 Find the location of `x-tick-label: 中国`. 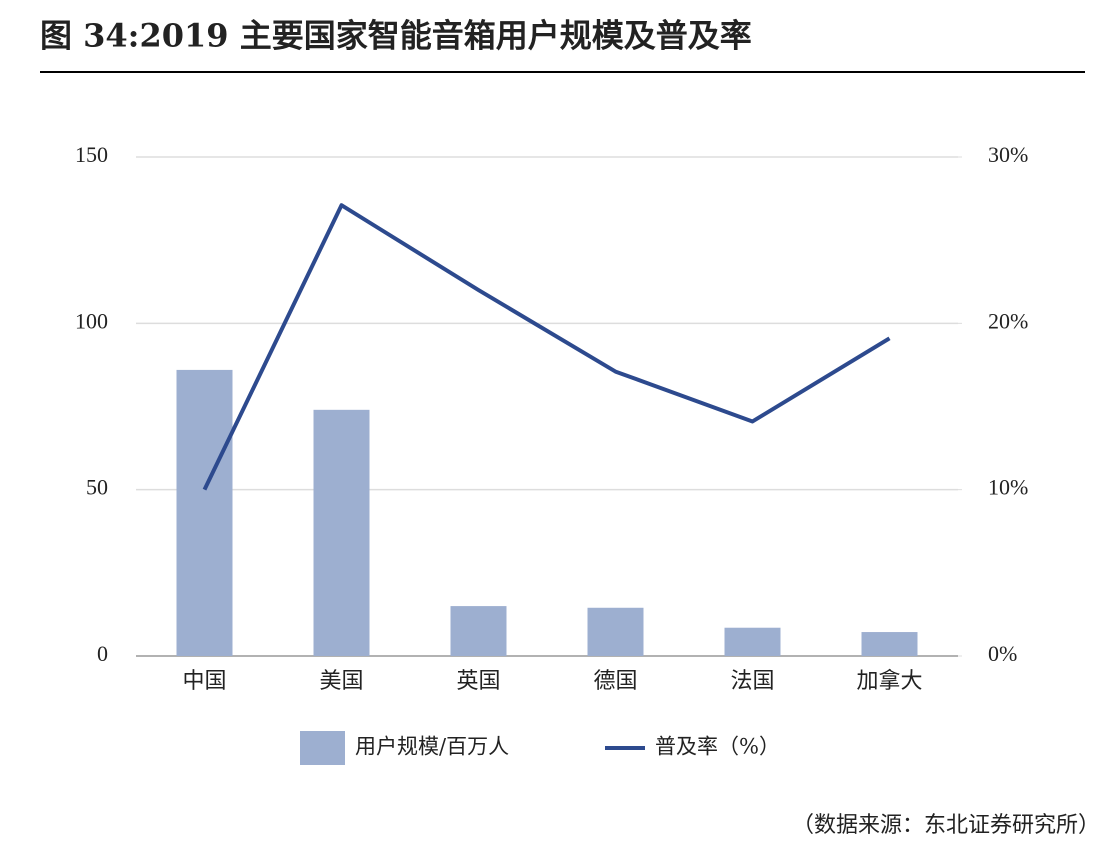

x-tick-label: 中国 is located at coordinates (204, 681).